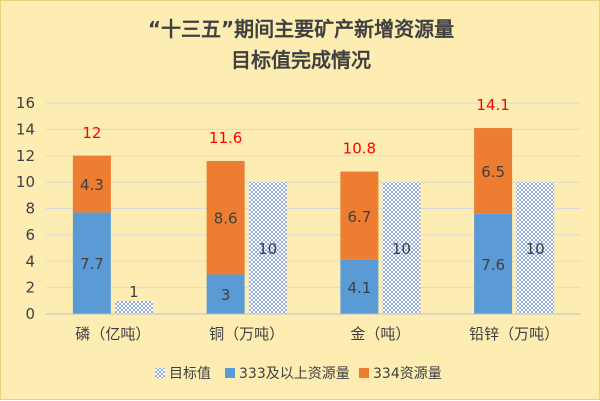 Image resolution: width=600 pixels, height=401 pixels. I want to click on segment-value-label: 6.7, so click(359, 217).